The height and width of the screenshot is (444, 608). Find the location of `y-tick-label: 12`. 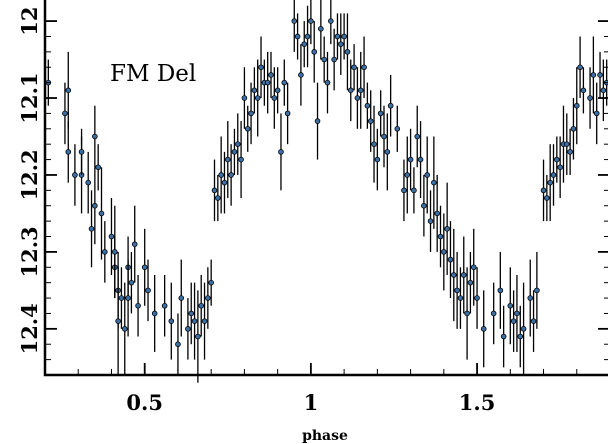

y-tick-label: 12 is located at coordinates (29, 20).